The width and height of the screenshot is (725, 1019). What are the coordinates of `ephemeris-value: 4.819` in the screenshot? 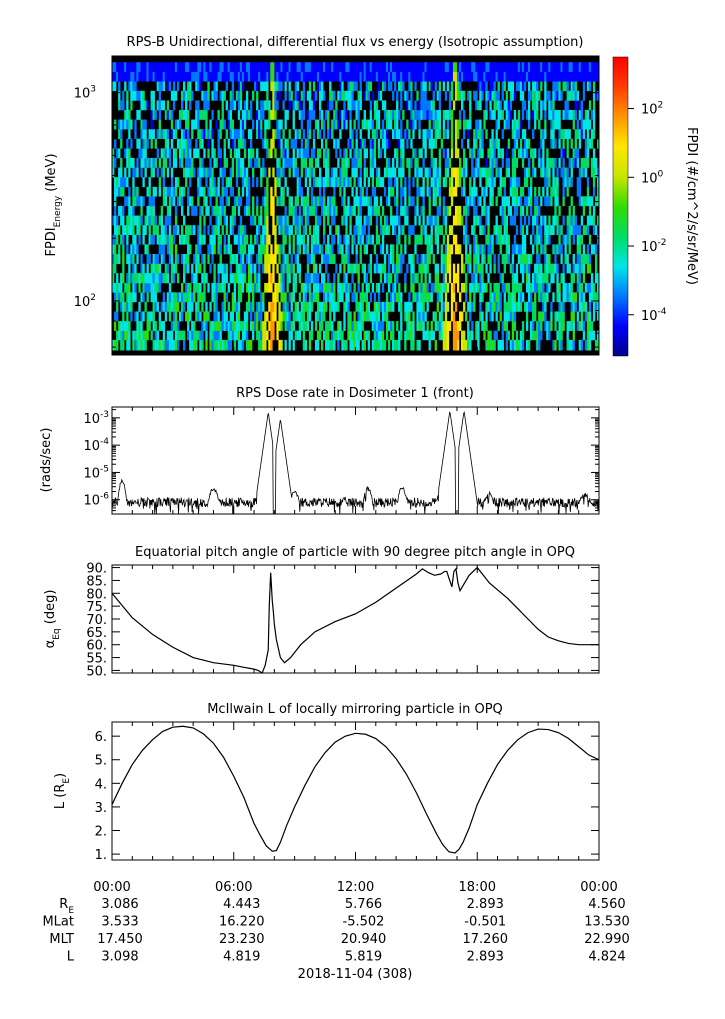 It's located at (241, 957).